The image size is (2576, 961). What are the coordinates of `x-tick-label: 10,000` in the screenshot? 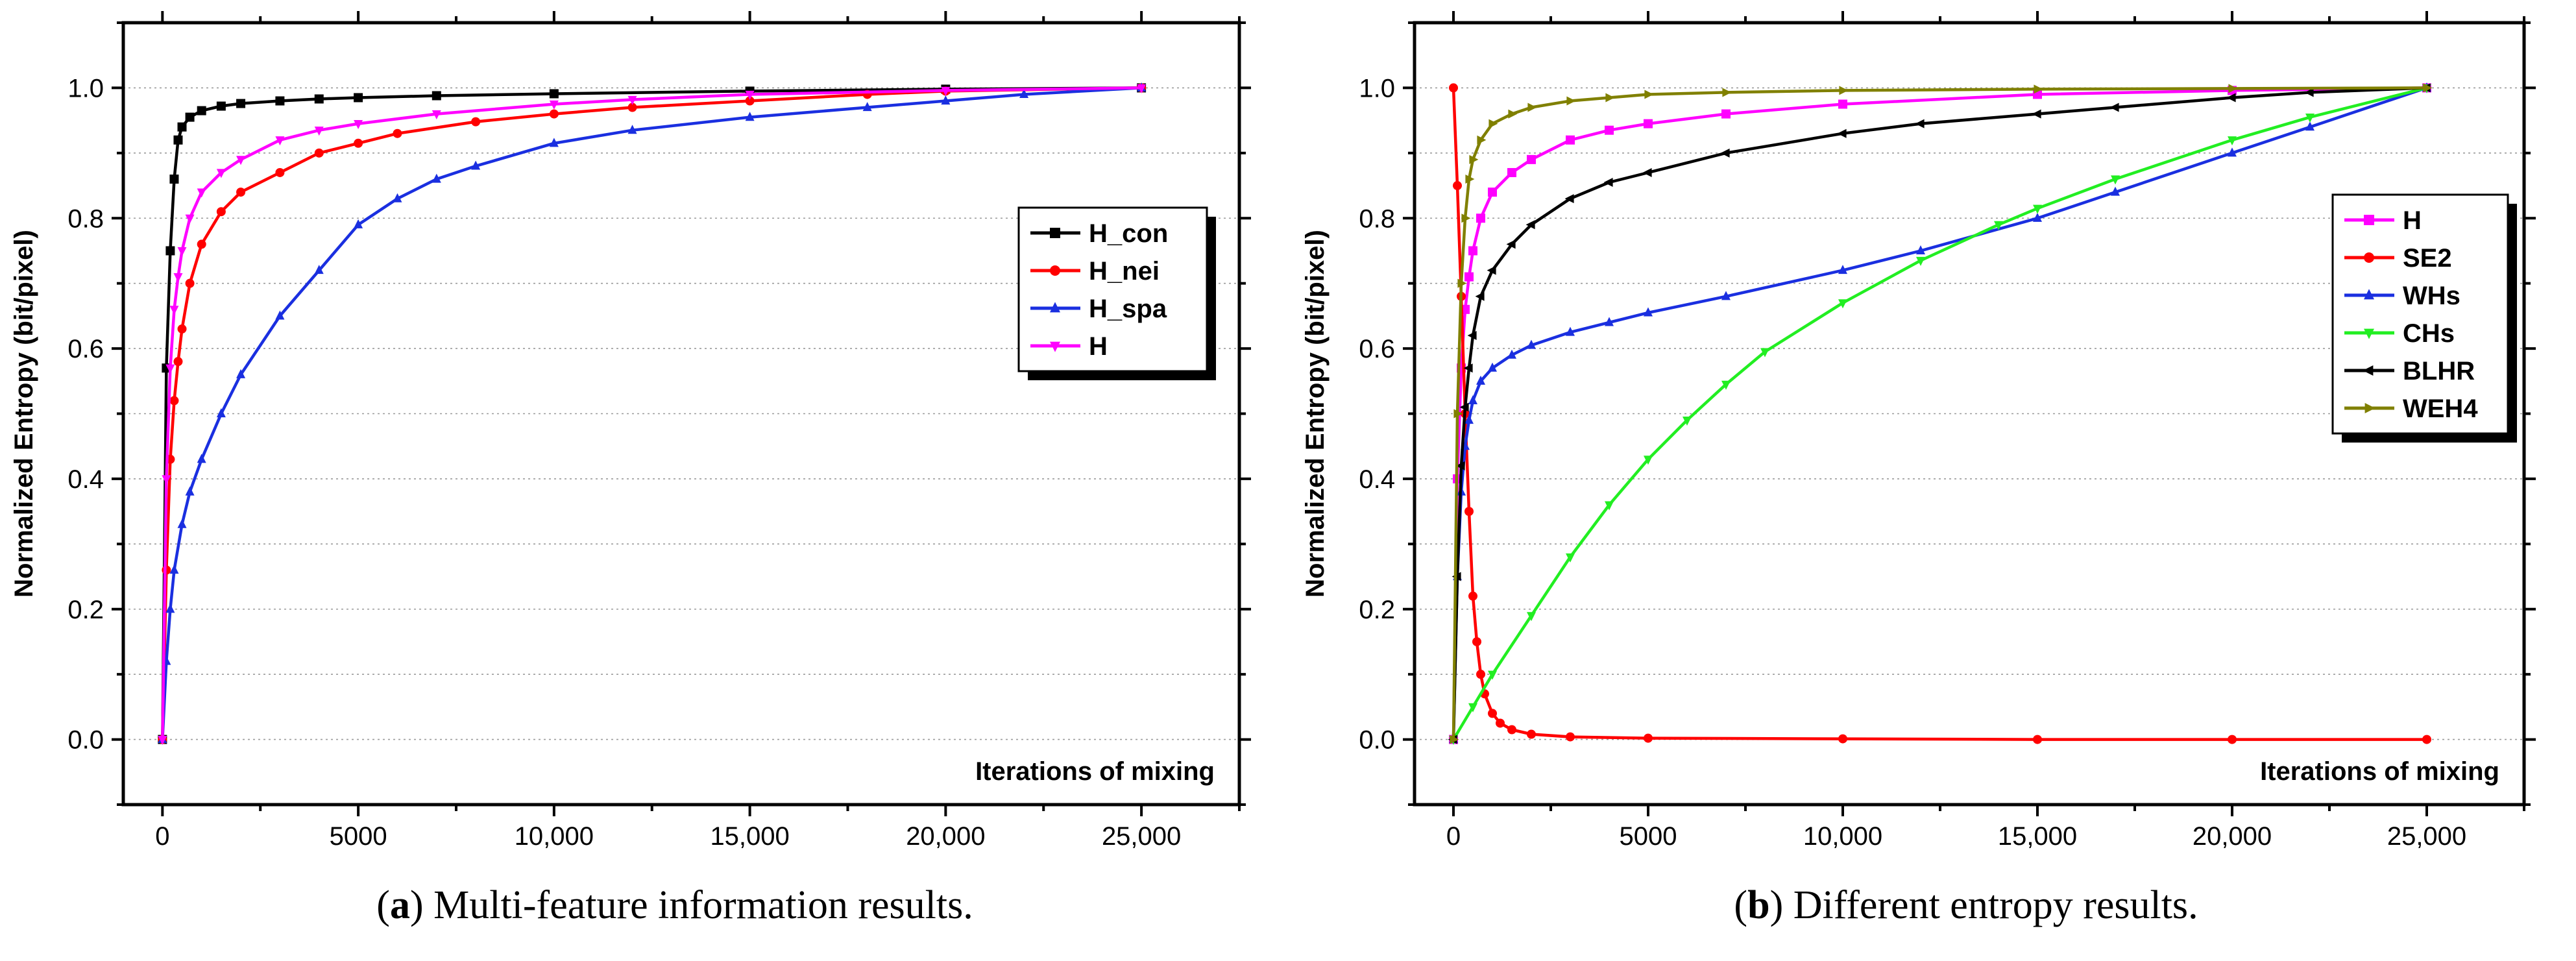 It's located at (554, 836).